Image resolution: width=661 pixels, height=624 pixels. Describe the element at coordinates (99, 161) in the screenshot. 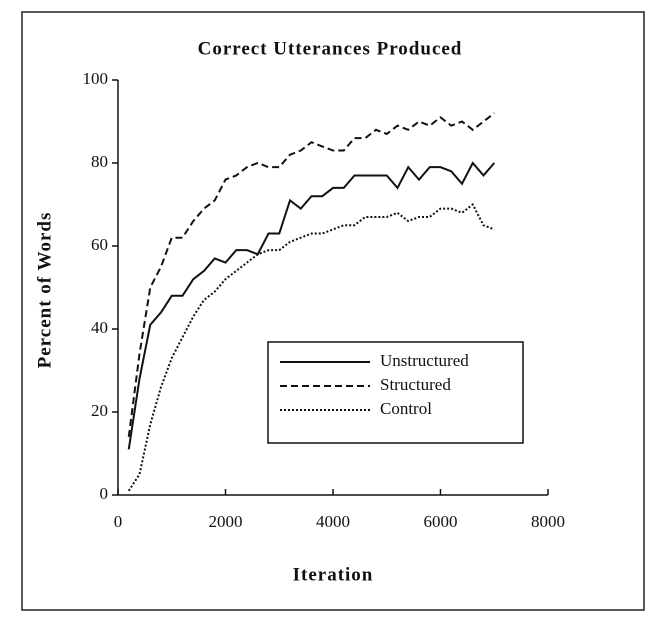

I see `y-tick-label: 80` at that location.